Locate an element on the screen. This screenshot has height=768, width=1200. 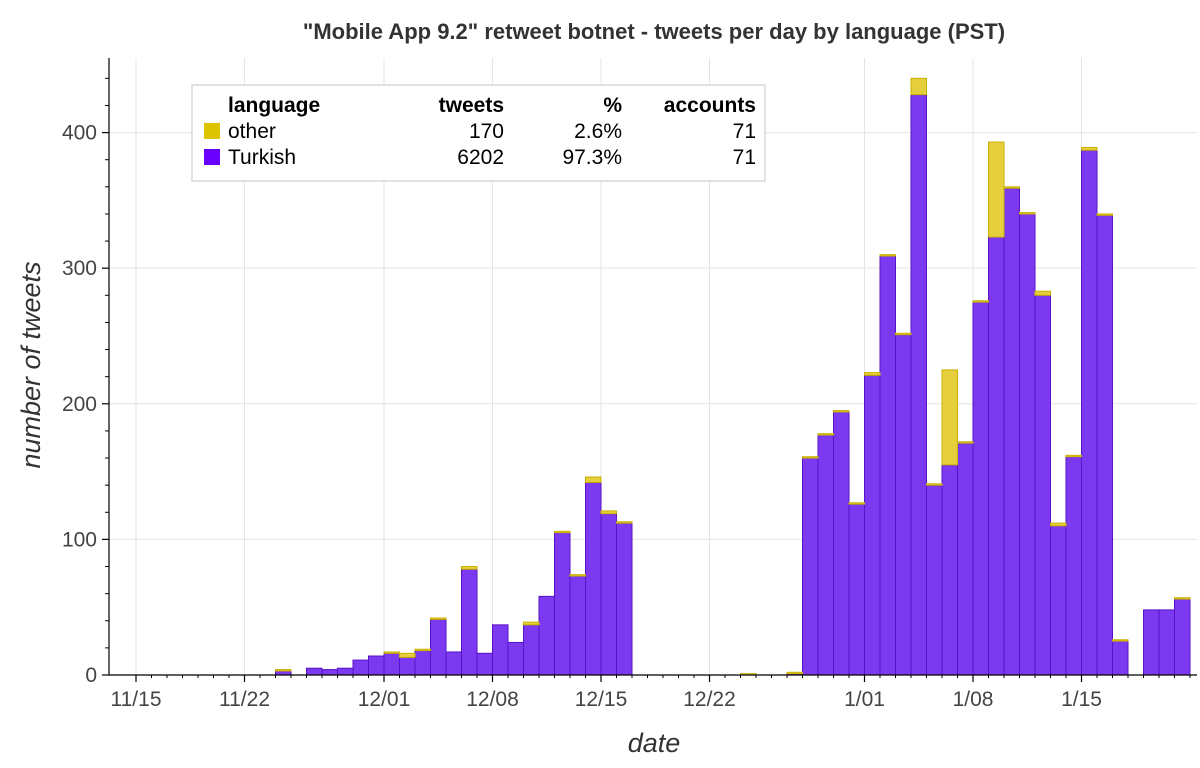
y-tick-label: 0 is located at coordinates (91, 675).